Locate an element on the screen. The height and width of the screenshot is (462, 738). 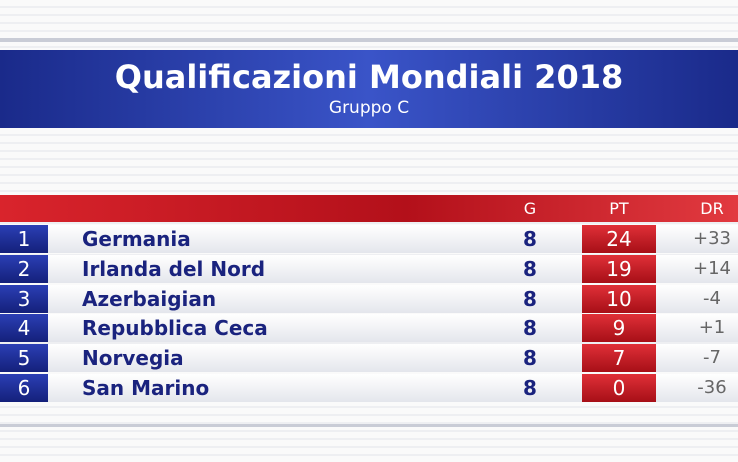
column-header: G is located at coordinates (530, 208).